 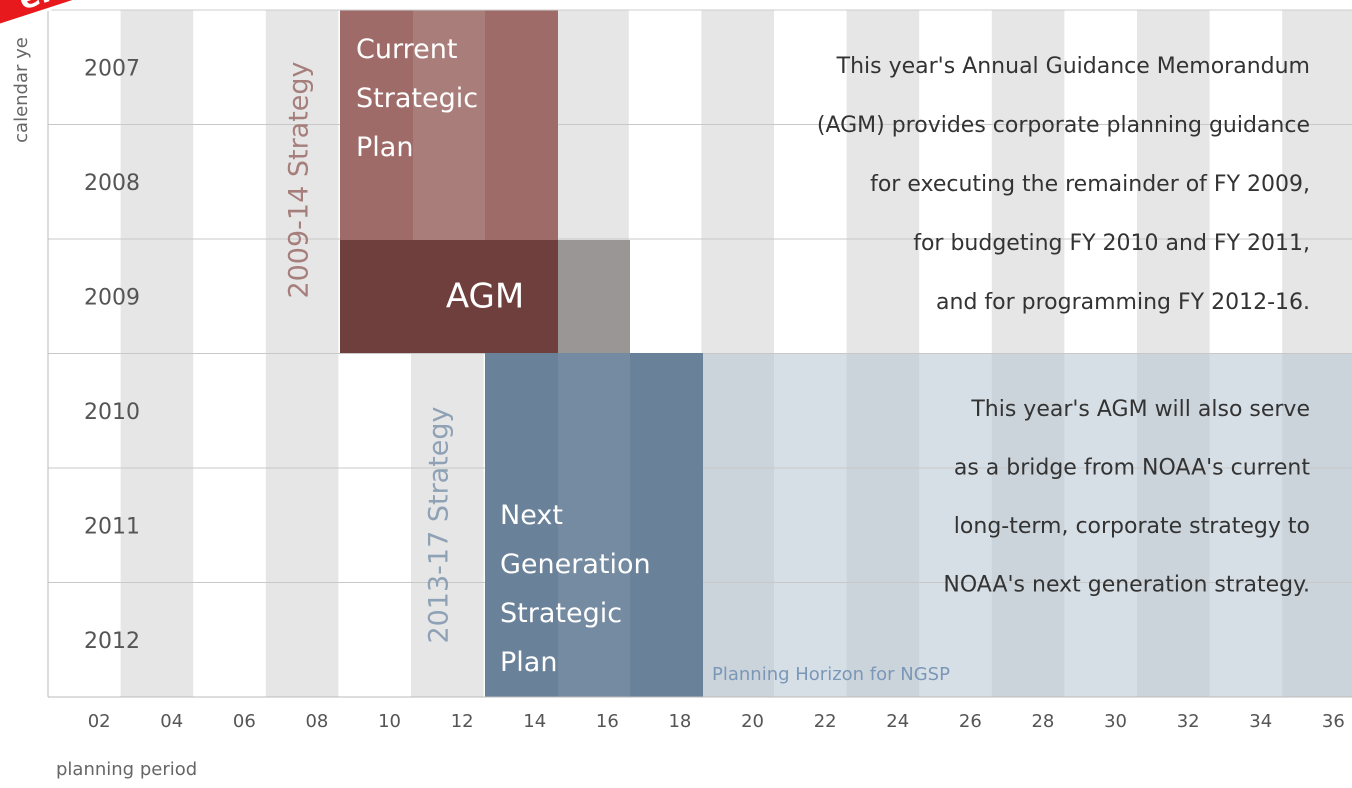 What do you see at coordinates (1115, 721) in the screenshot?
I see `x-tick-label: 30` at bounding box center [1115, 721].